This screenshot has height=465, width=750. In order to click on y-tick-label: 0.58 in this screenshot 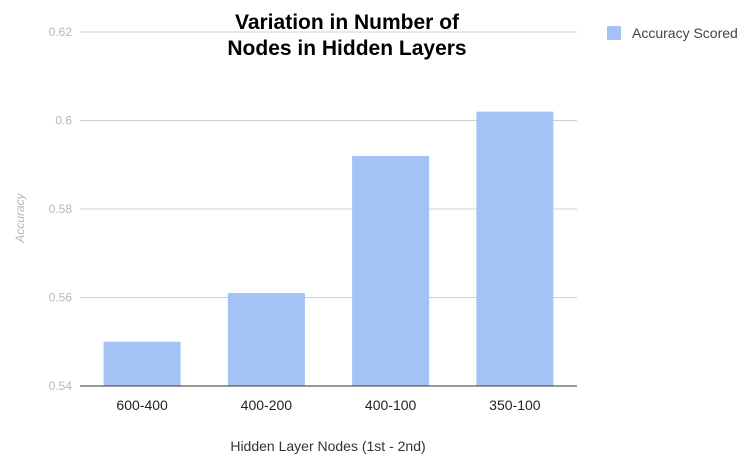, I will do `click(61, 209)`.